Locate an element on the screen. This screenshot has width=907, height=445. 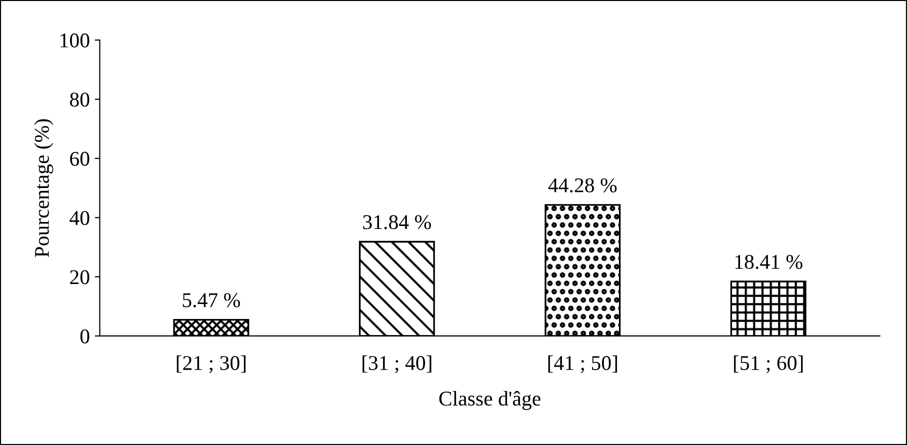
y-tick-label: 40 is located at coordinates (80, 218).